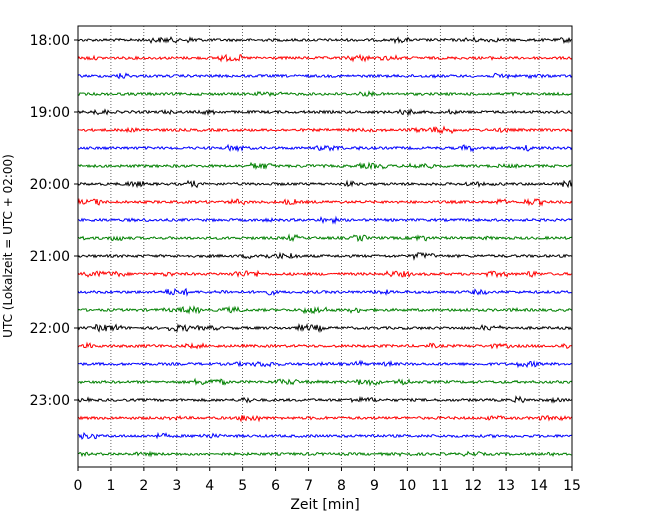 Image resolution: width=650 pixels, height=520 pixels. What do you see at coordinates (50, 41) in the screenshot?
I see `y-tick-label: 18:00` at bounding box center [50, 41].